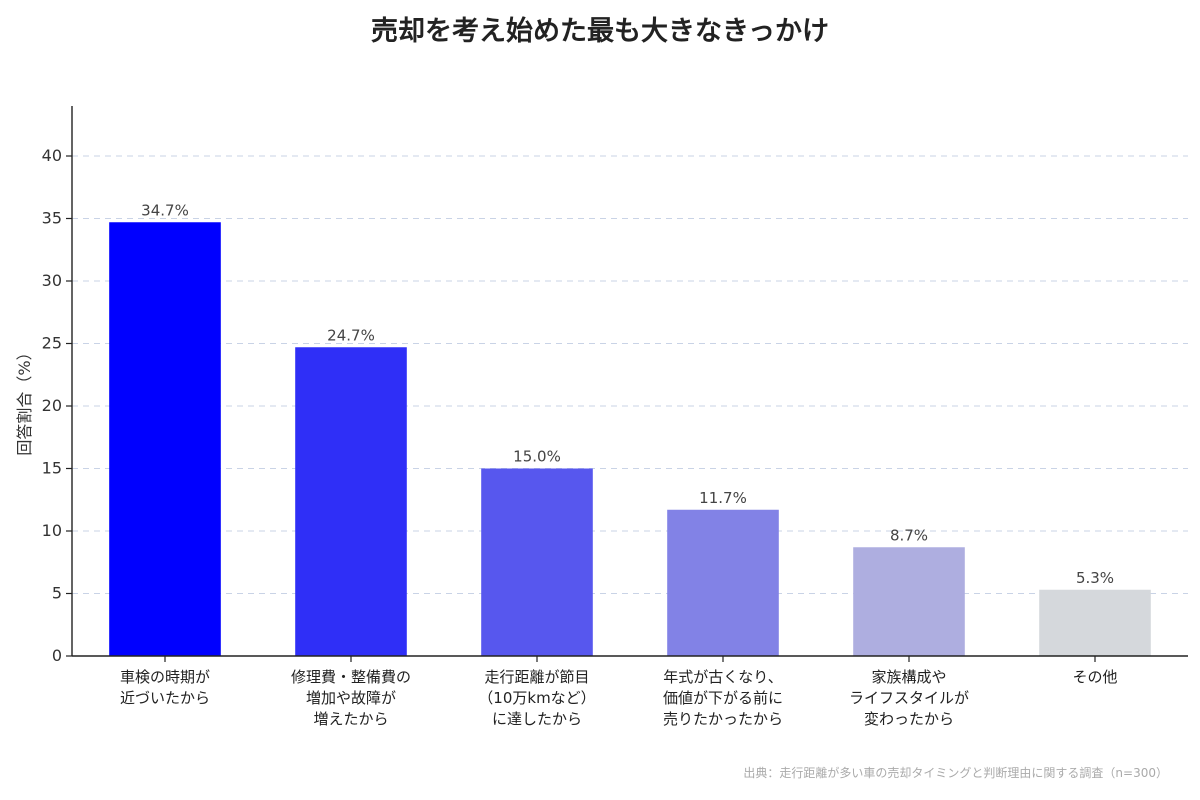 Image resolution: width=1200 pixels, height=800 pixels. Describe the element at coordinates (52, 343) in the screenshot. I see `y-tick-label: 25` at that location.